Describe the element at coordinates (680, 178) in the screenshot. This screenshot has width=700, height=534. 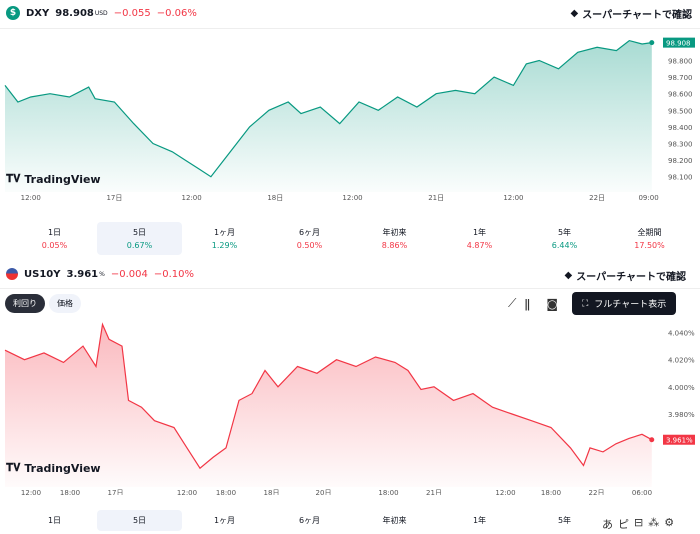
I see `y-tick-label: 98.100` at that location.